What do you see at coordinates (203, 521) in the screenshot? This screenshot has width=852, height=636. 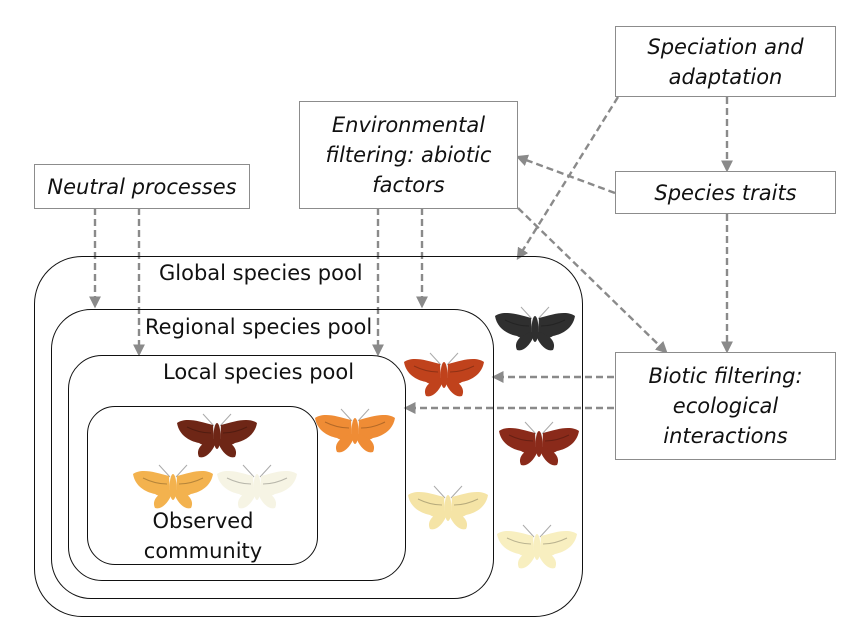 I see `observed-label-line-1: Observed` at bounding box center [203, 521].